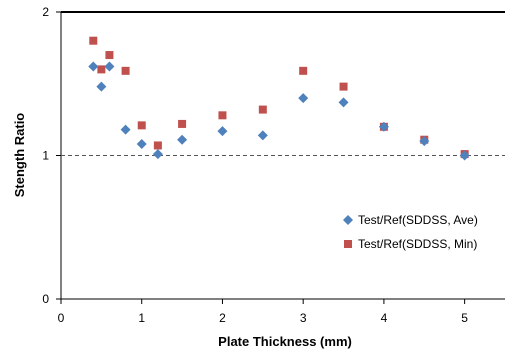 The height and width of the screenshot is (358, 505). I want to click on y-tick-label: 2, so click(45, 12).